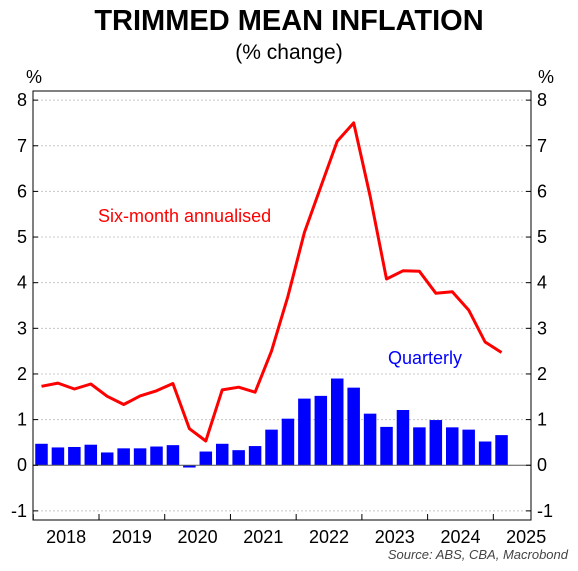 Image resolution: width=578 pixels, height=571 pixels. I want to click on y-tick-right: 6, so click(542, 191).